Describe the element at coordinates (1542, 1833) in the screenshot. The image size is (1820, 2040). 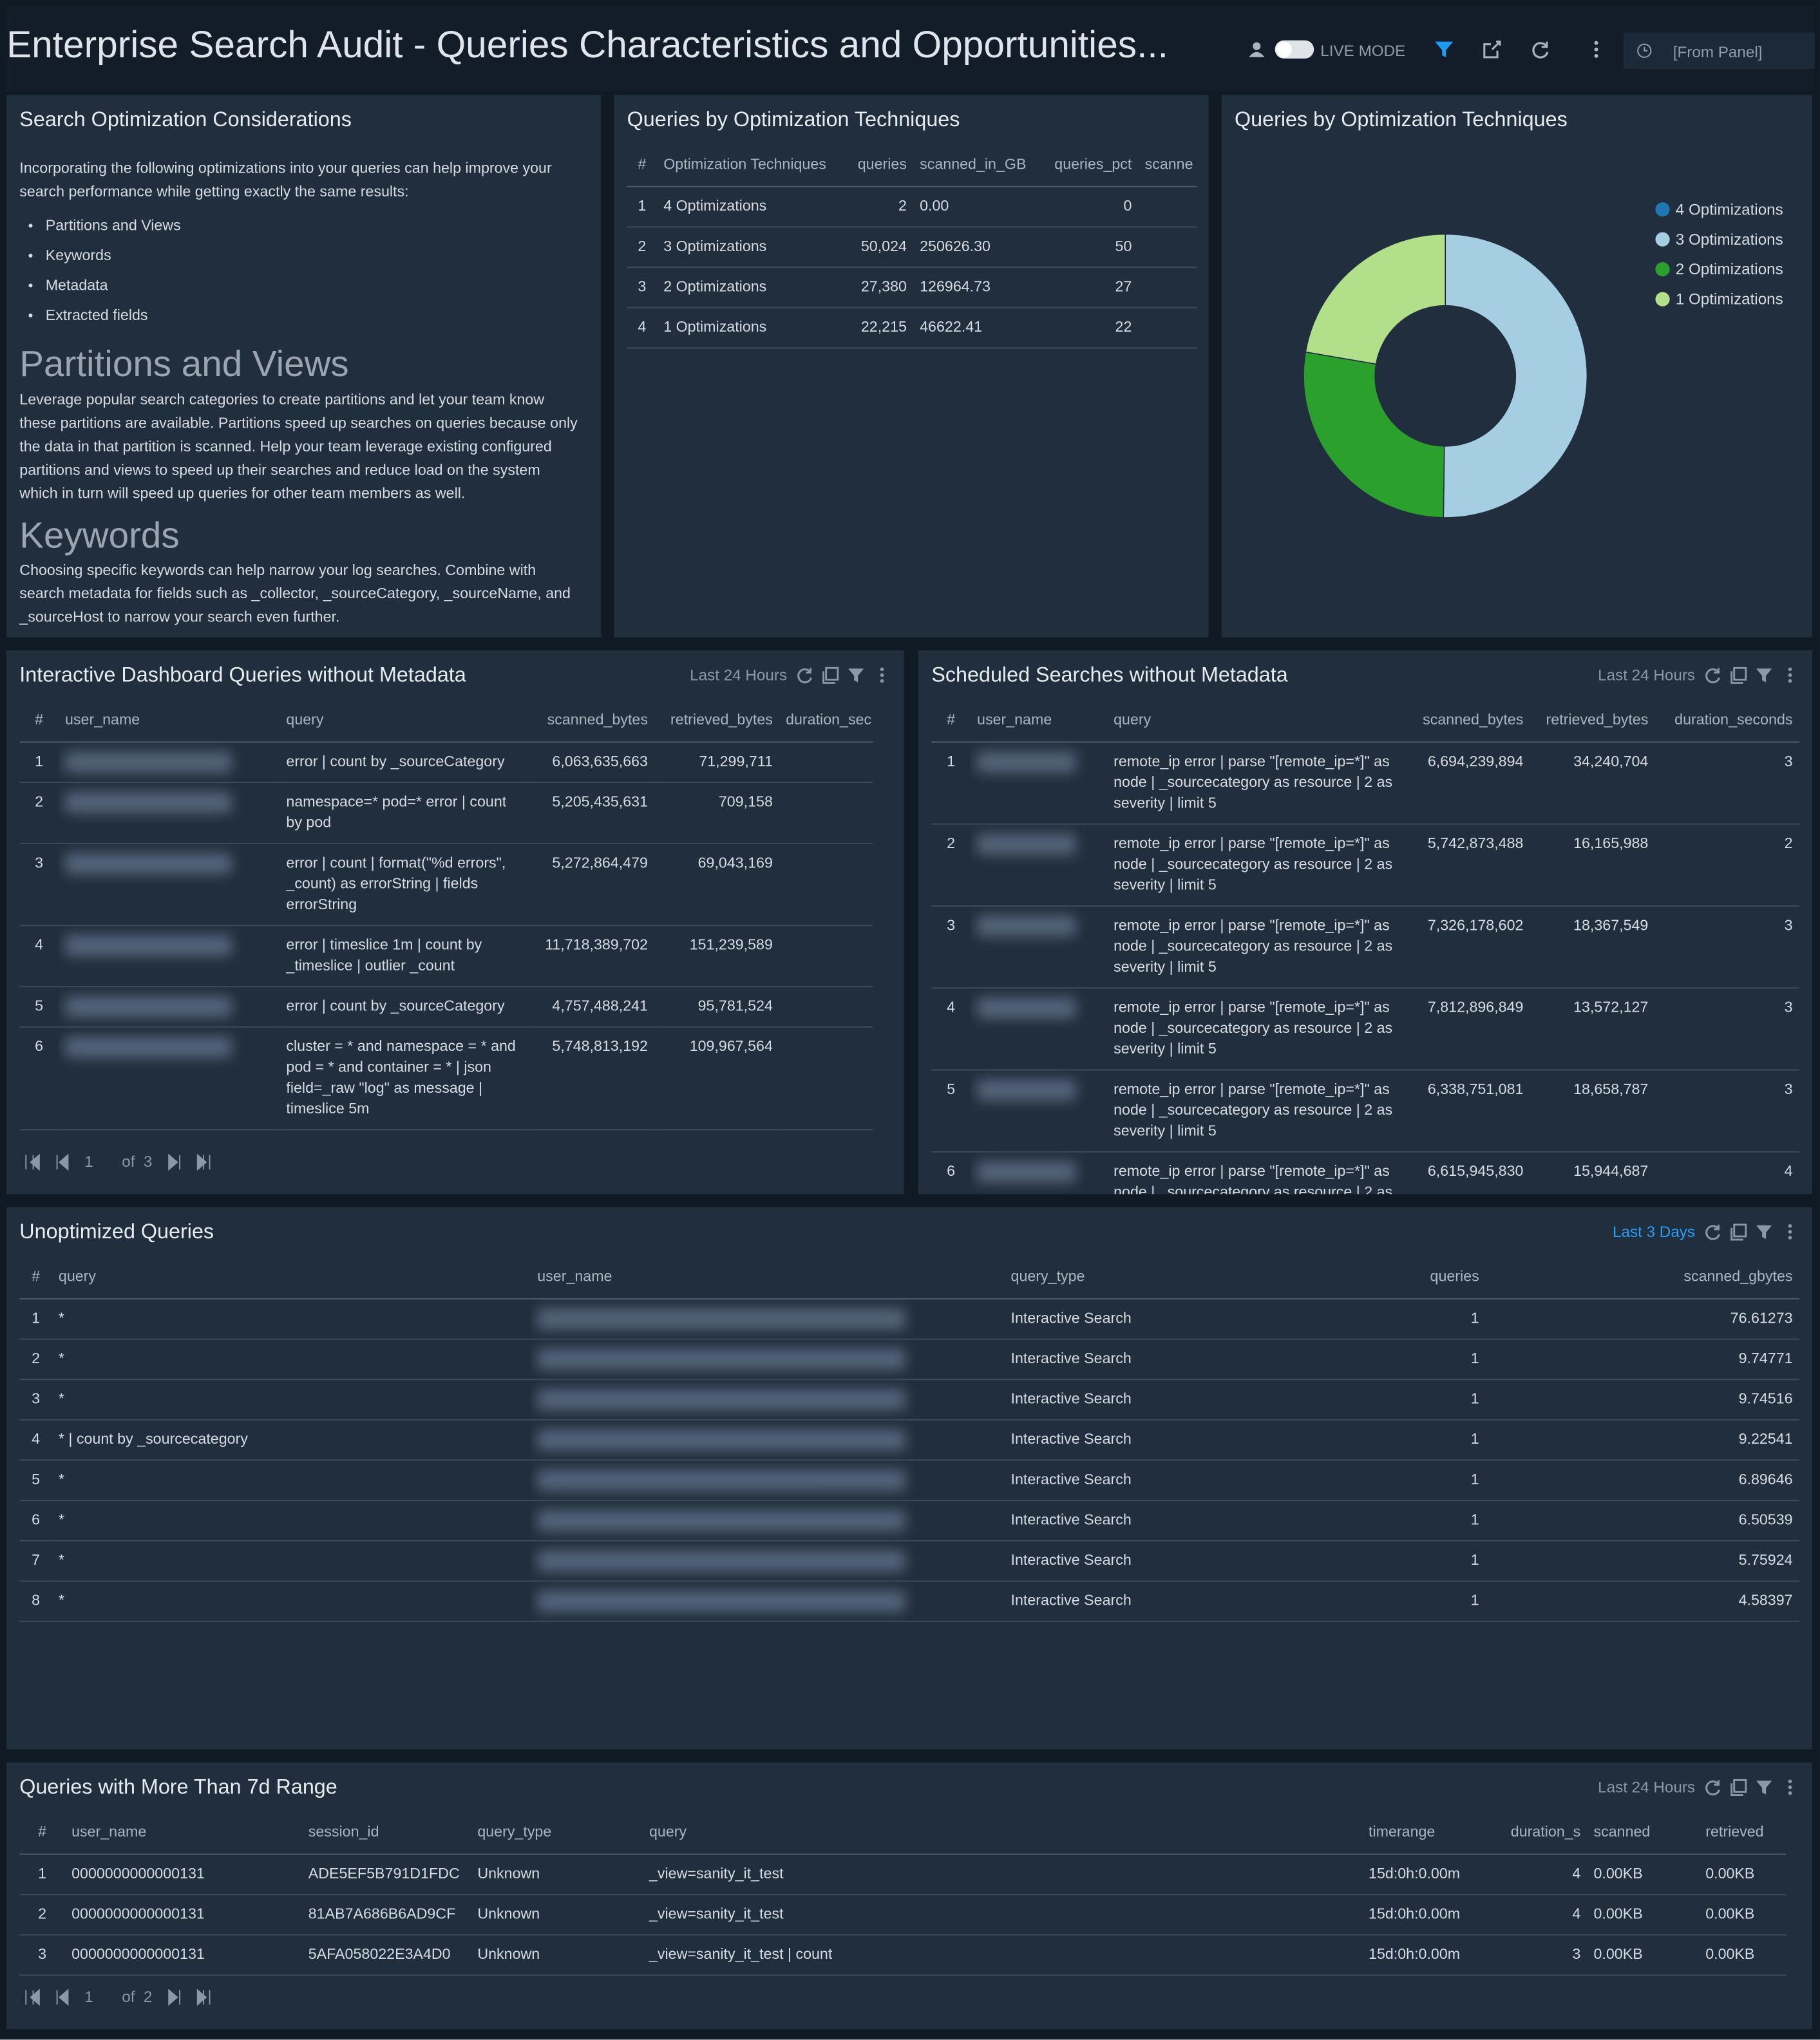
I see `column-header: duration_s` at that location.